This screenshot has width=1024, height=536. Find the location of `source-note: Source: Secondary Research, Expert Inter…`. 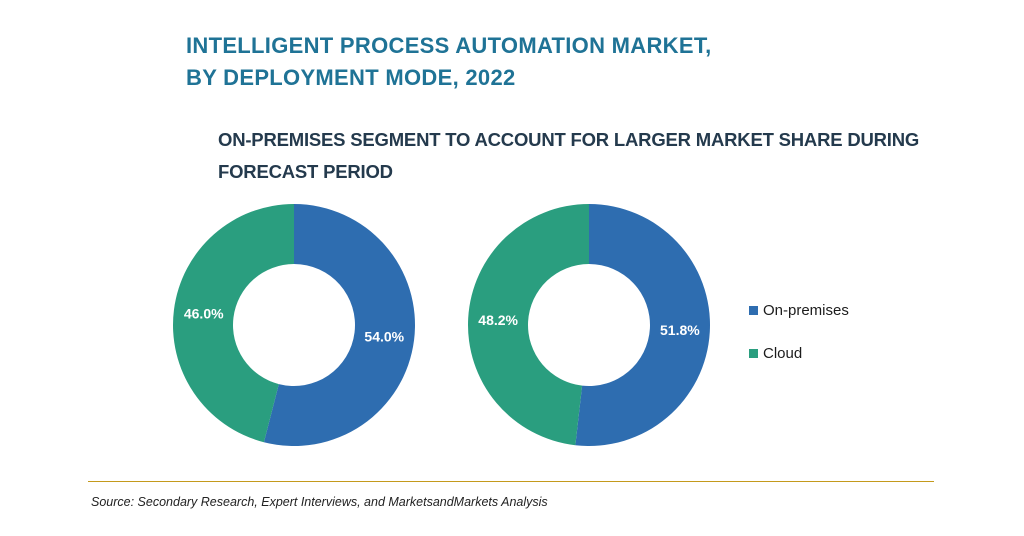

source-note: Source: Secondary Research, Expert Inter… is located at coordinates (319, 502).